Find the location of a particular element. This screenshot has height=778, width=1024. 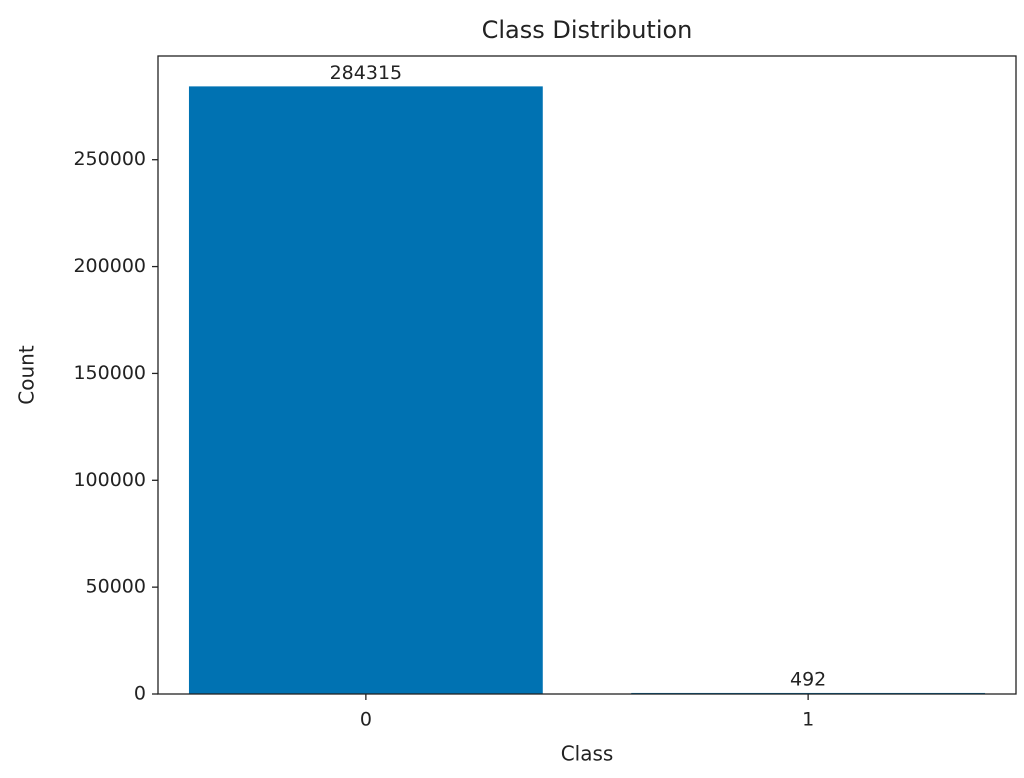

x-tick-label: 1 is located at coordinates (808, 720).